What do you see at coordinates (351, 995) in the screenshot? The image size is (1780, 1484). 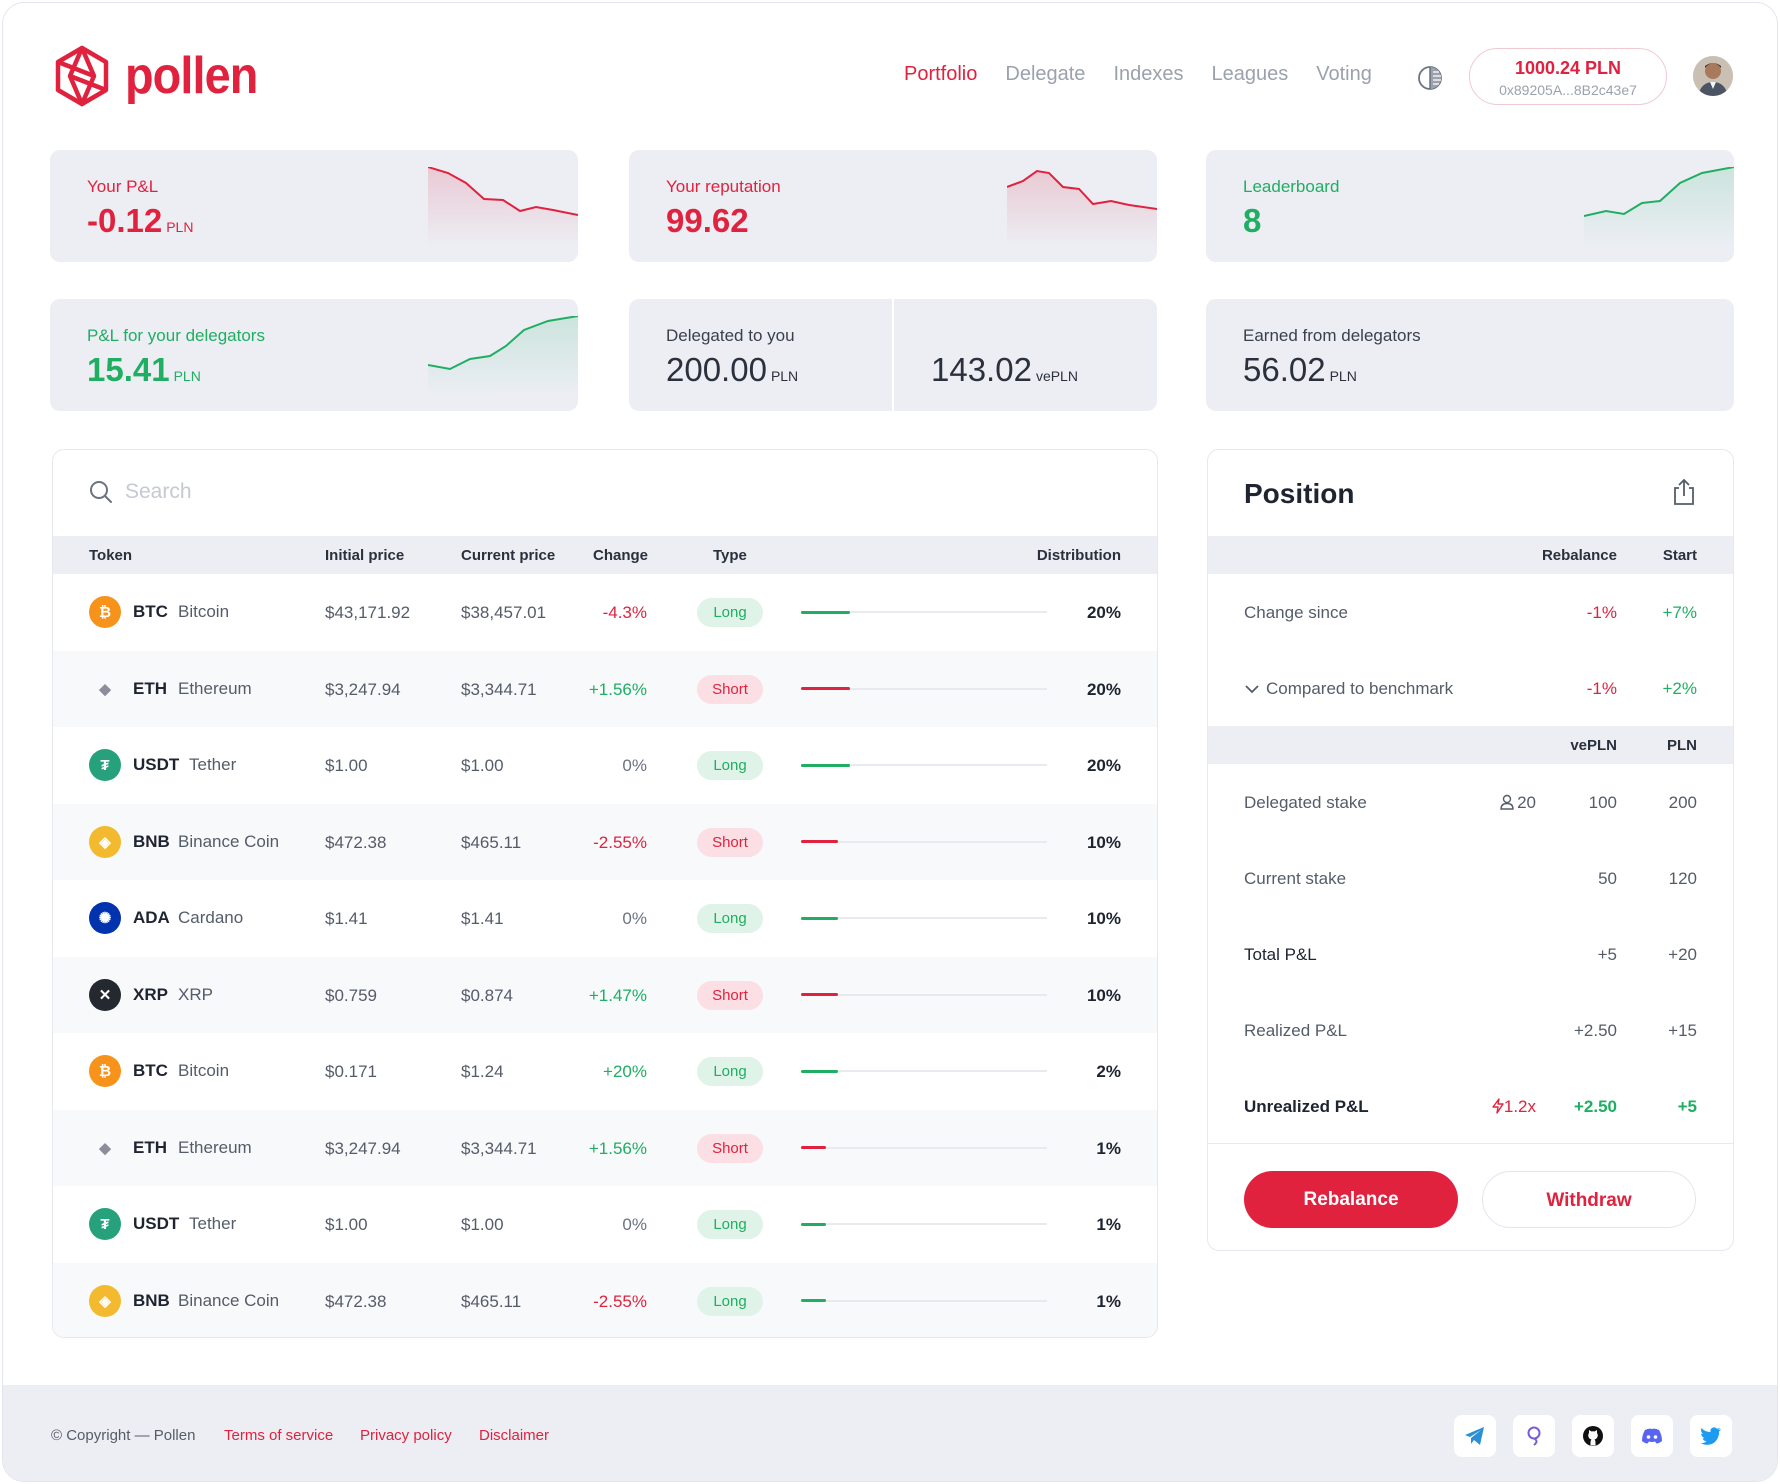 I see `initial-price: $0.759` at bounding box center [351, 995].